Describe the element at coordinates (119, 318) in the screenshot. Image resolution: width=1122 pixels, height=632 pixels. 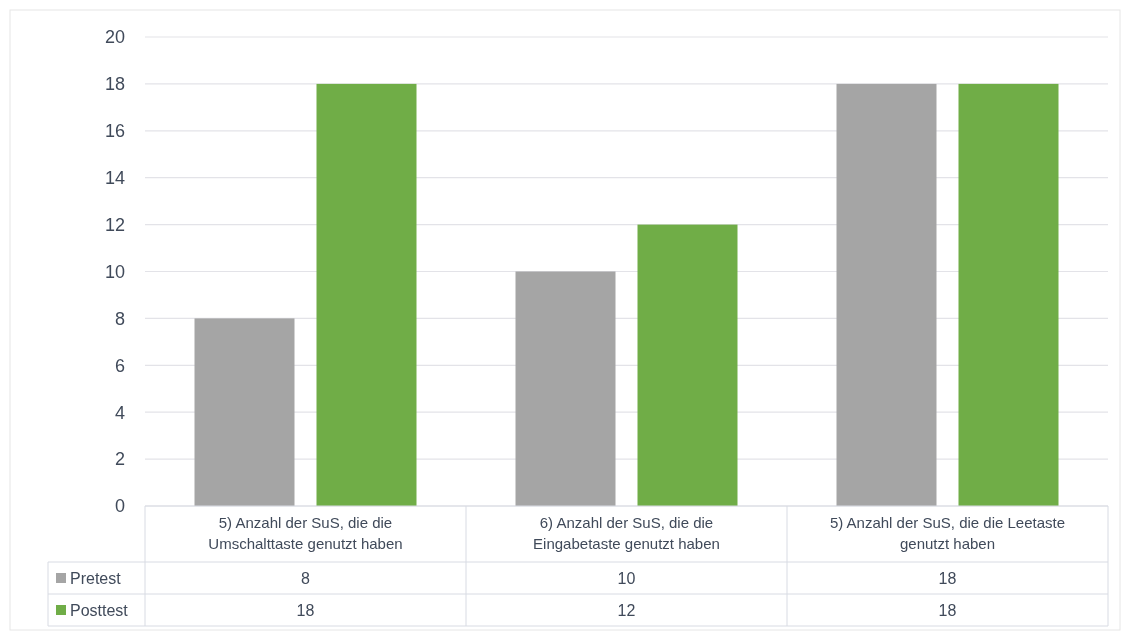
I see `y-tick-label: 8` at that location.